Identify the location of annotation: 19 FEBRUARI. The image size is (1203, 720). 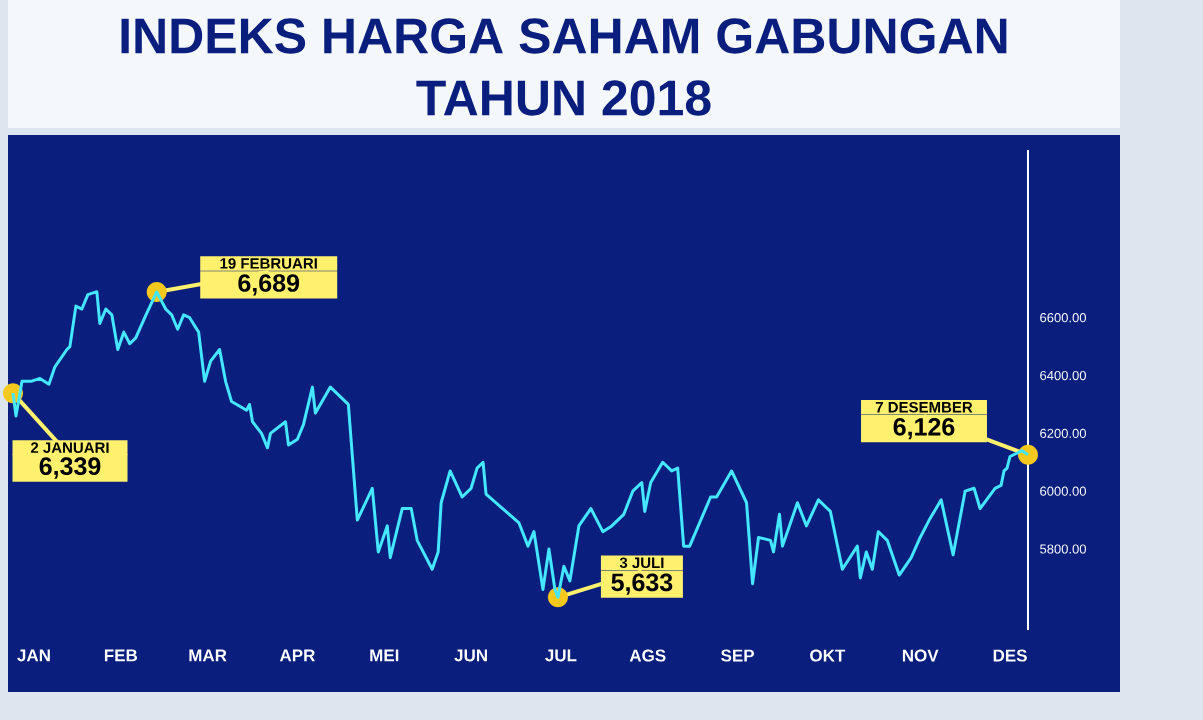
(268, 263).